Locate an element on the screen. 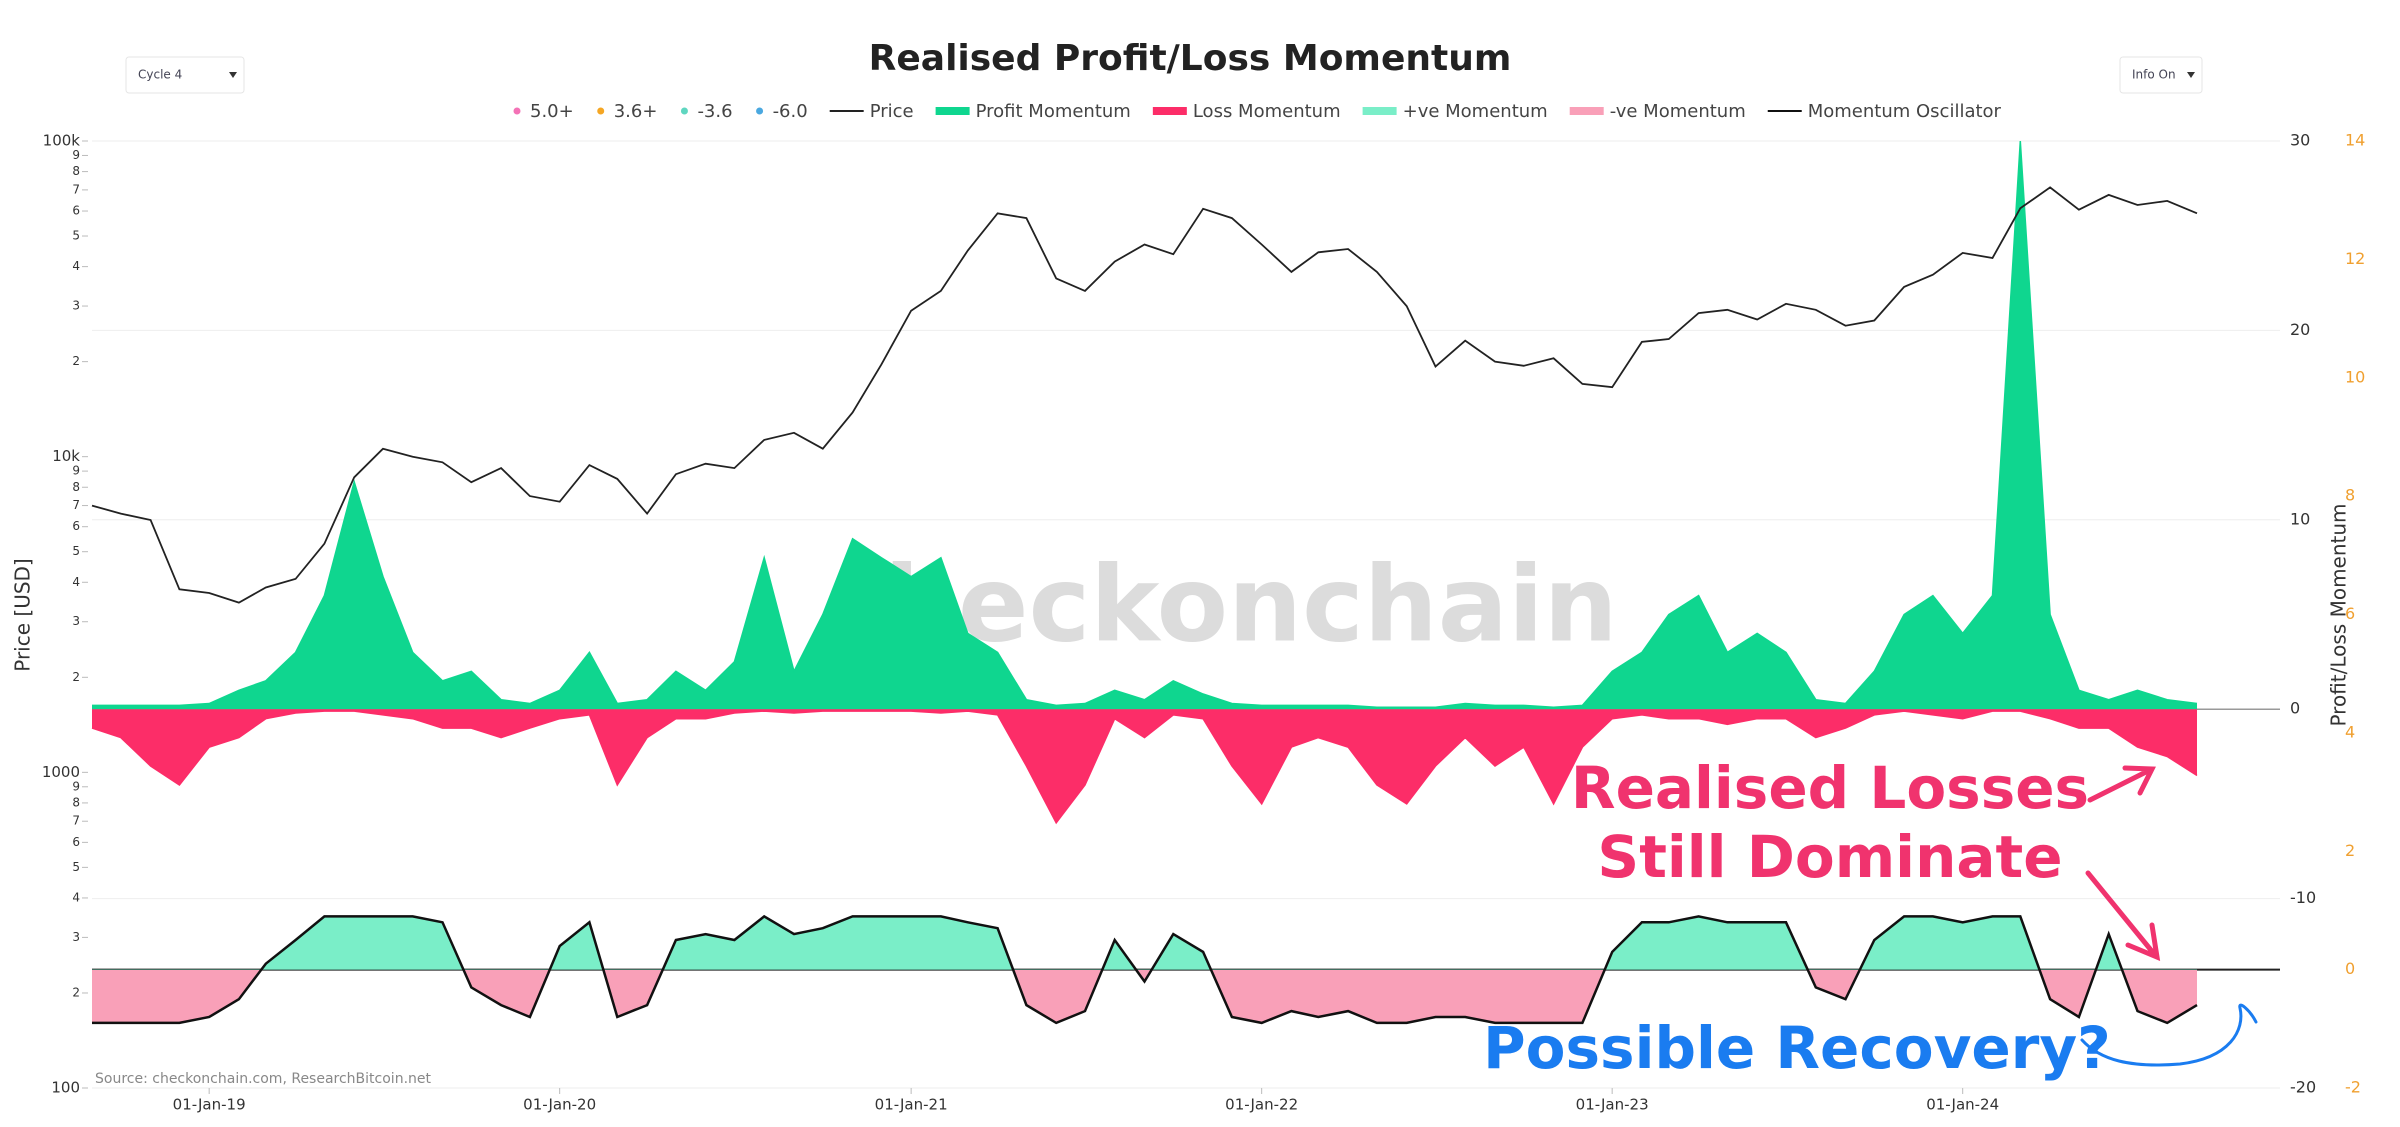  cycle-dropdown: Cycle 4 is located at coordinates (185, 75).